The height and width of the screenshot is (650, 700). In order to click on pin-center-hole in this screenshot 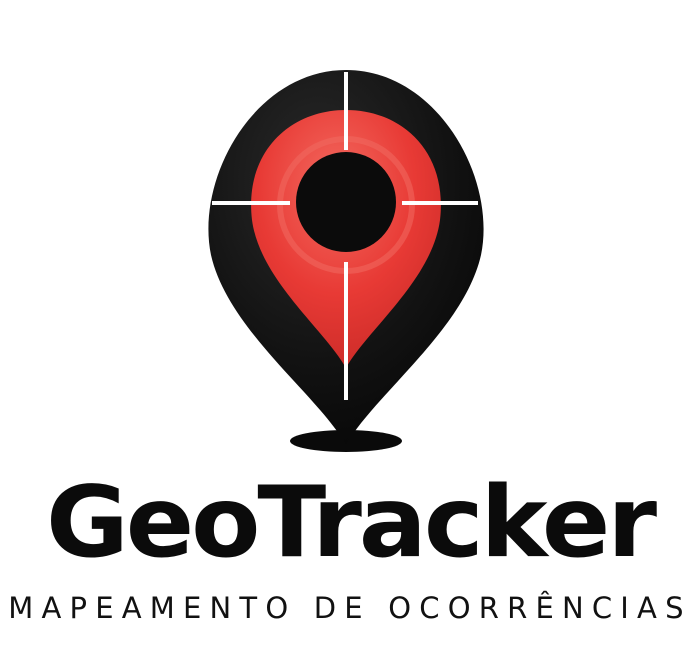, I will do `click(346, 202)`.